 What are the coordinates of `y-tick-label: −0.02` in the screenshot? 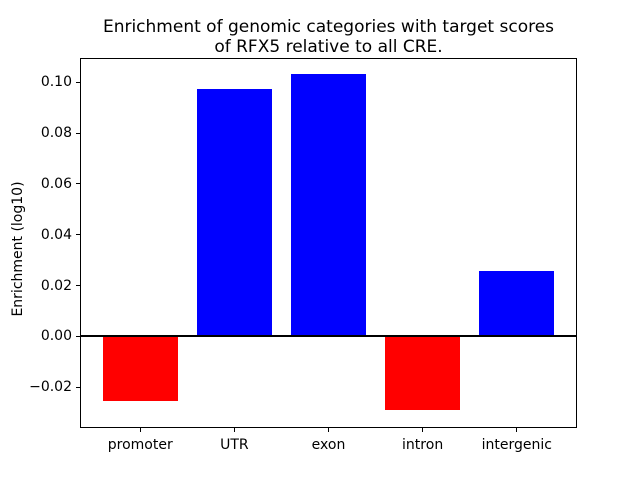 It's located at (50, 387).